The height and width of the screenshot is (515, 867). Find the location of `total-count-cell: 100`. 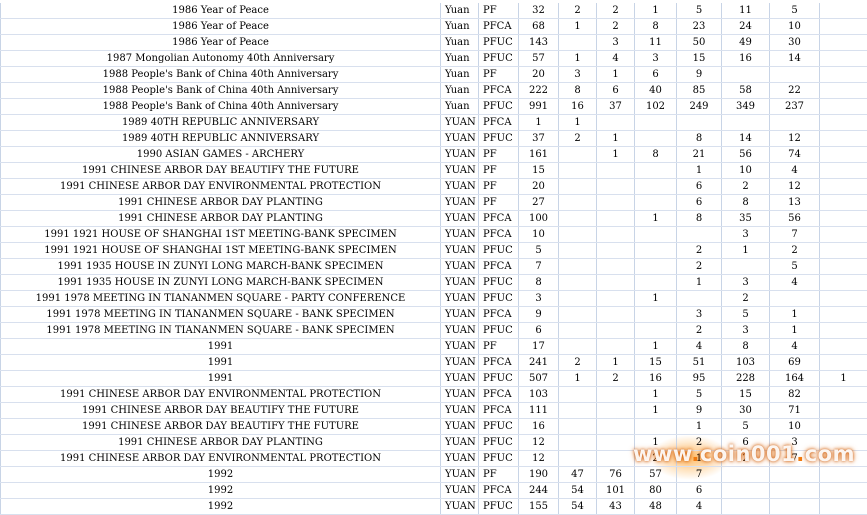

total-count-cell: 100 is located at coordinates (539, 219).